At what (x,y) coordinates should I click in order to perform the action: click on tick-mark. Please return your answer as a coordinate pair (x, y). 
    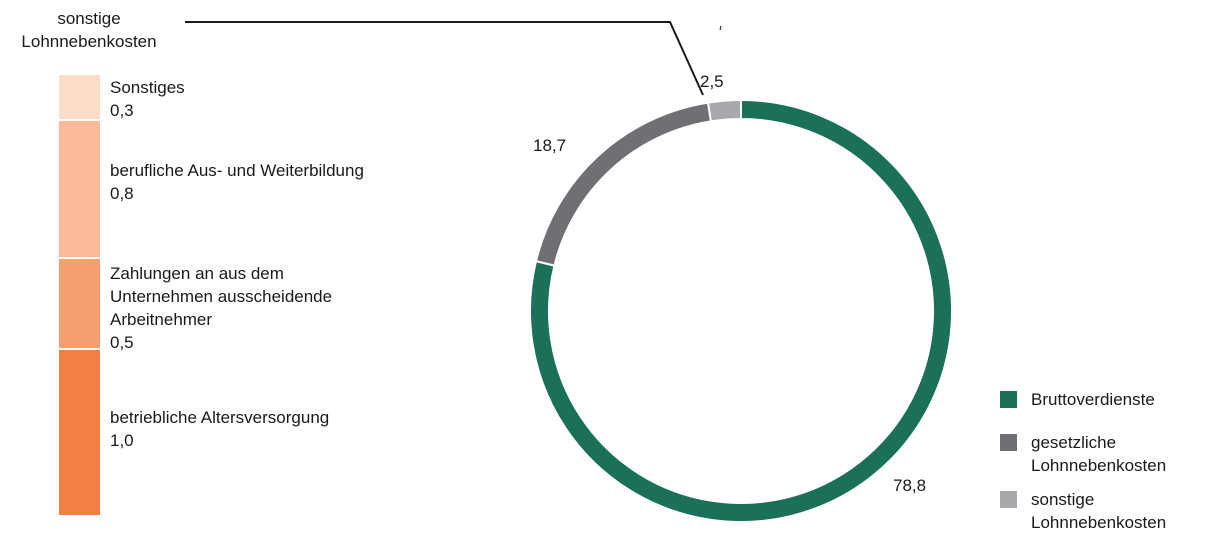
    Looking at the image, I should click on (720, 28).